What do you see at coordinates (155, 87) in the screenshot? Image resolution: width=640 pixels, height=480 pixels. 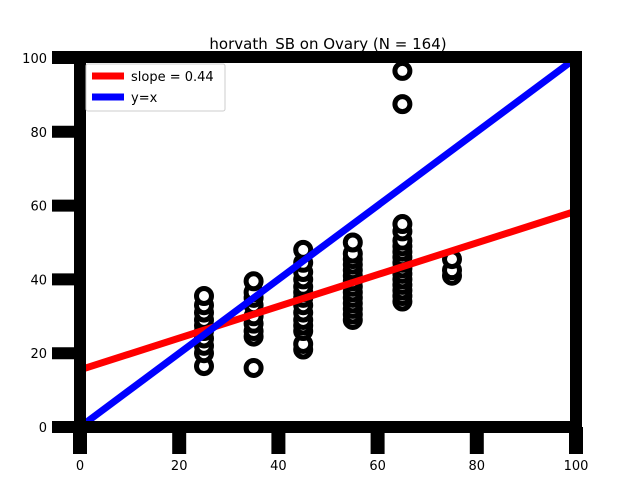 I see `legend: slope = 0.44 y=x` at bounding box center [155, 87].